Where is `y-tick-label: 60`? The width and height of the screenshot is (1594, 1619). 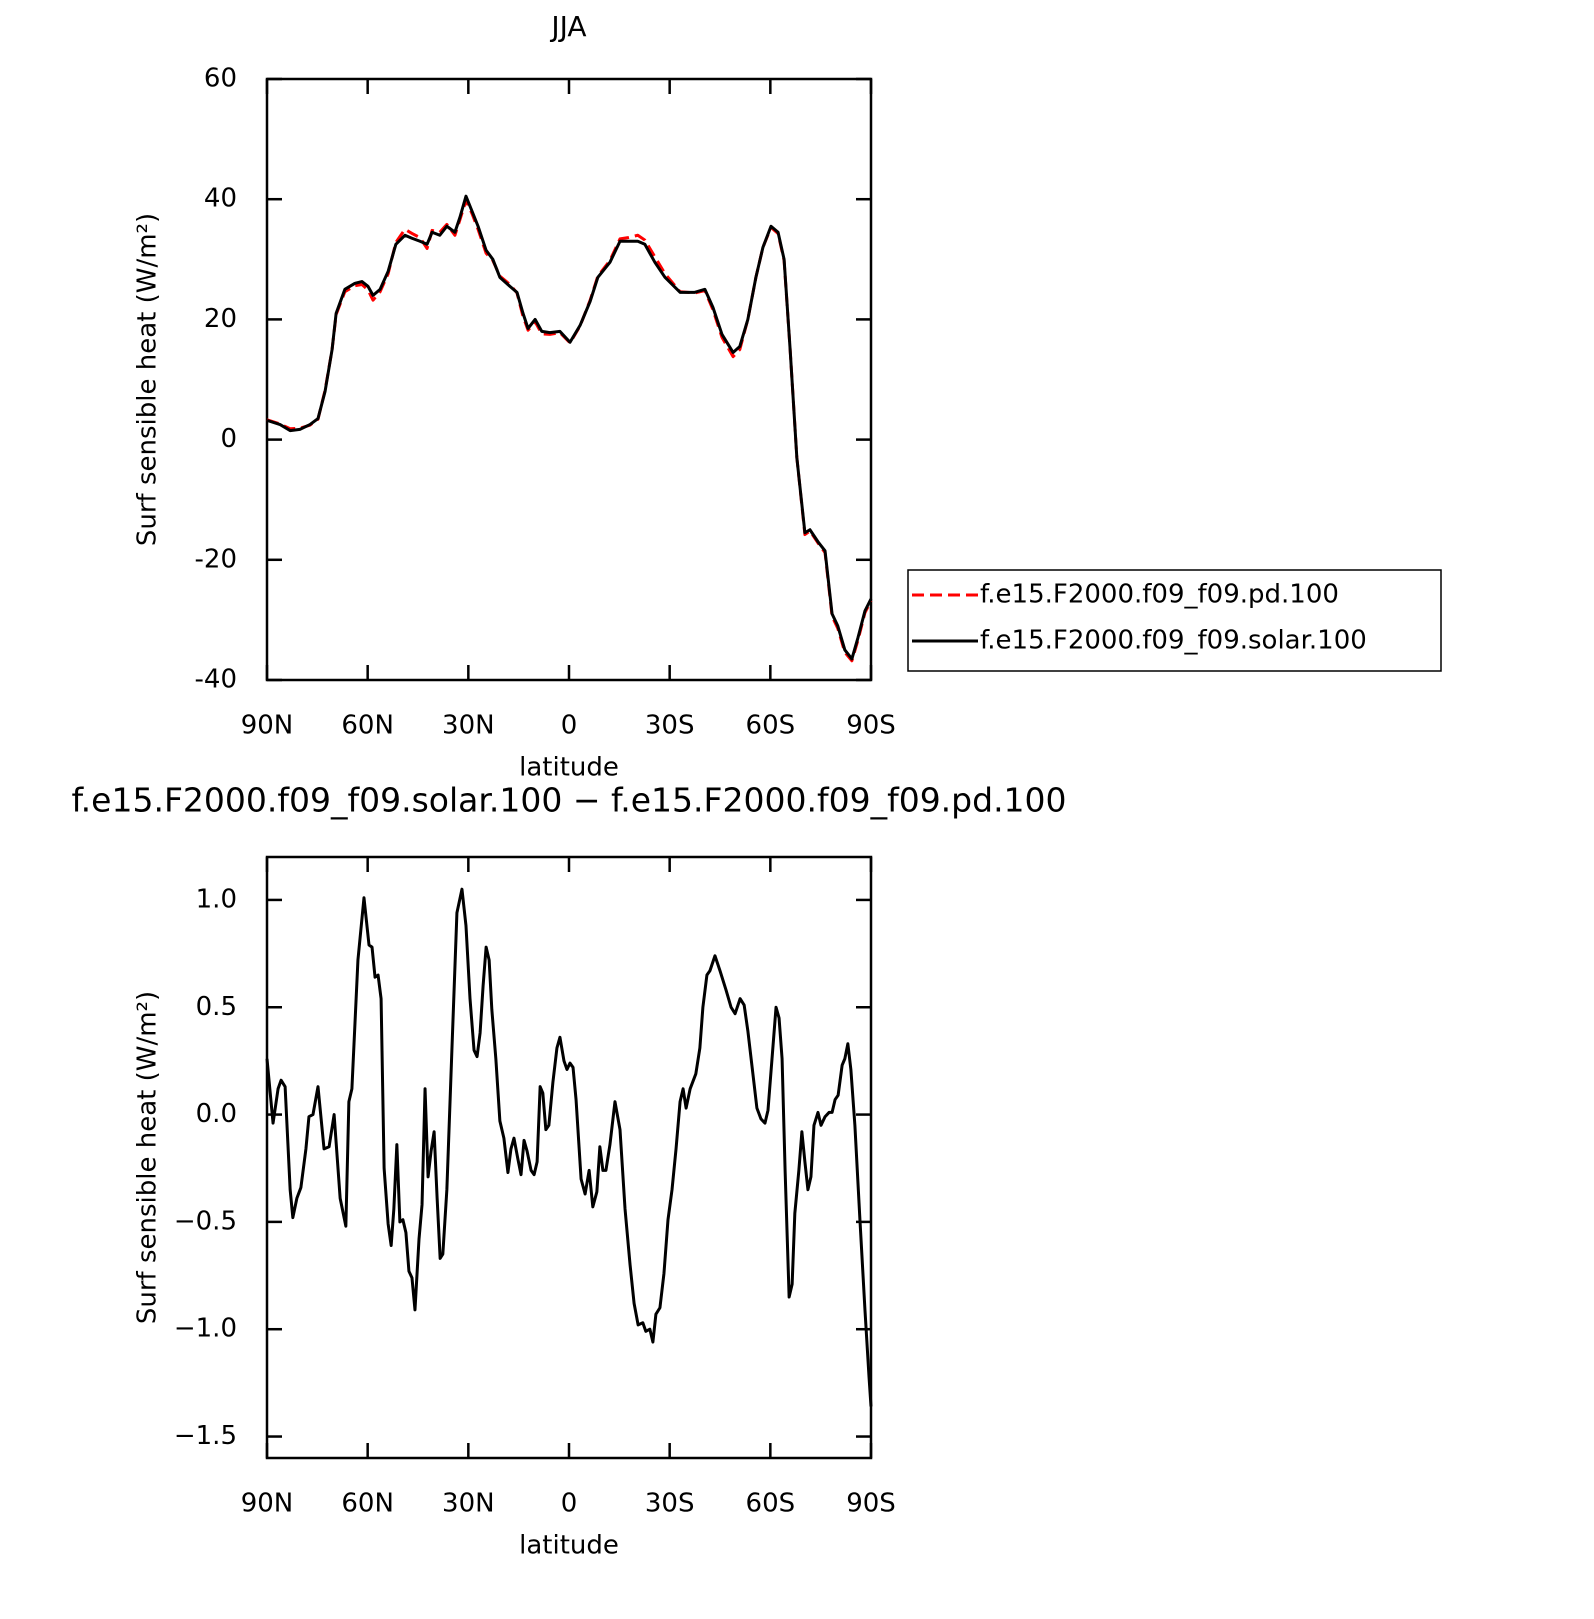
y-tick-label: 60 is located at coordinates (220, 79).